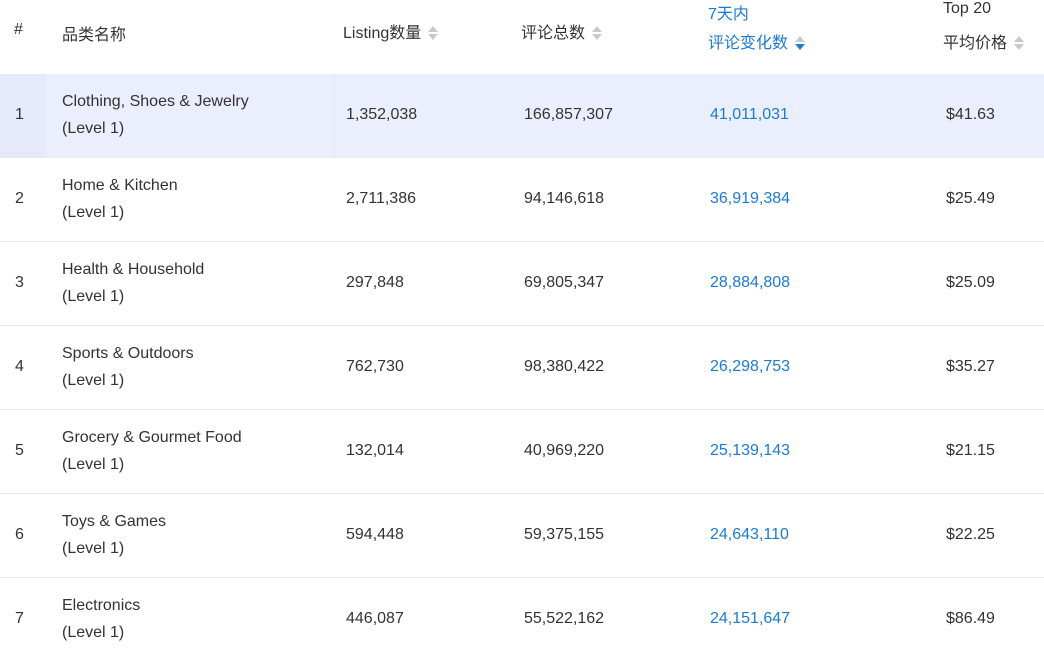  Describe the element at coordinates (750, 618) in the screenshot. I see `review-change: 24,151,647` at that location.